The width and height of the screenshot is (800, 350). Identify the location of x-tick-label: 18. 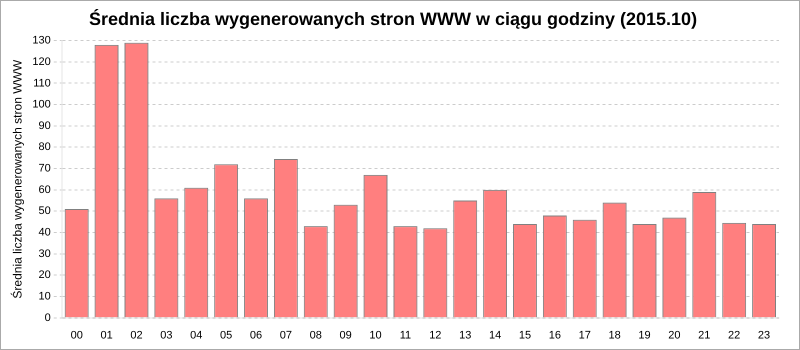
(614, 335).